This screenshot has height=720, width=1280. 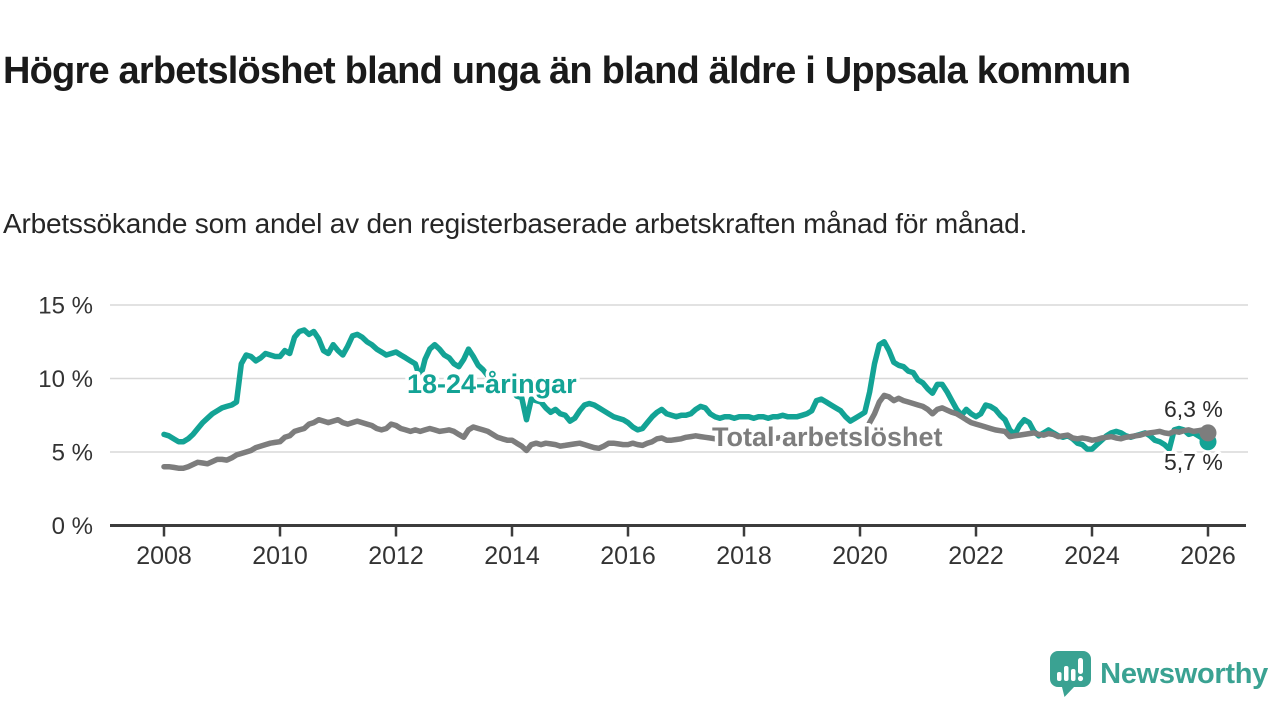 What do you see at coordinates (686, 556) in the screenshot?
I see `x-tick-labels: 2008 2010 2012 2014 2016 2018 2020 2022 2024 2026` at bounding box center [686, 556].